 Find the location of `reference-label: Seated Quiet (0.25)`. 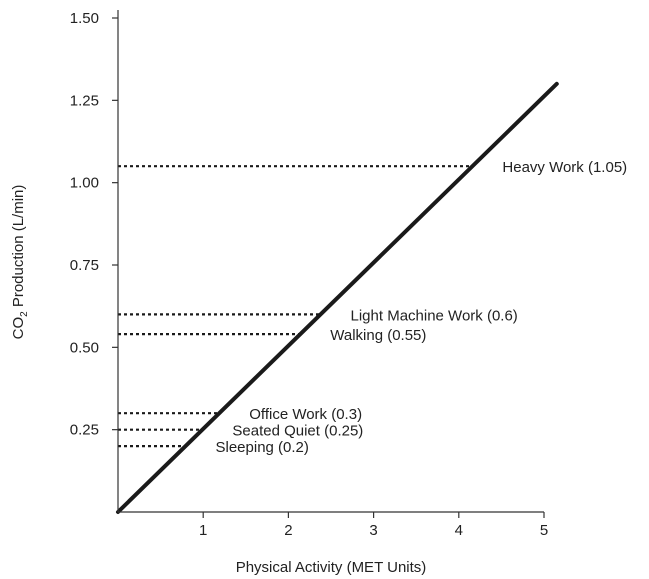

reference-label: Seated Quiet (0.25) is located at coordinates (297, 431).